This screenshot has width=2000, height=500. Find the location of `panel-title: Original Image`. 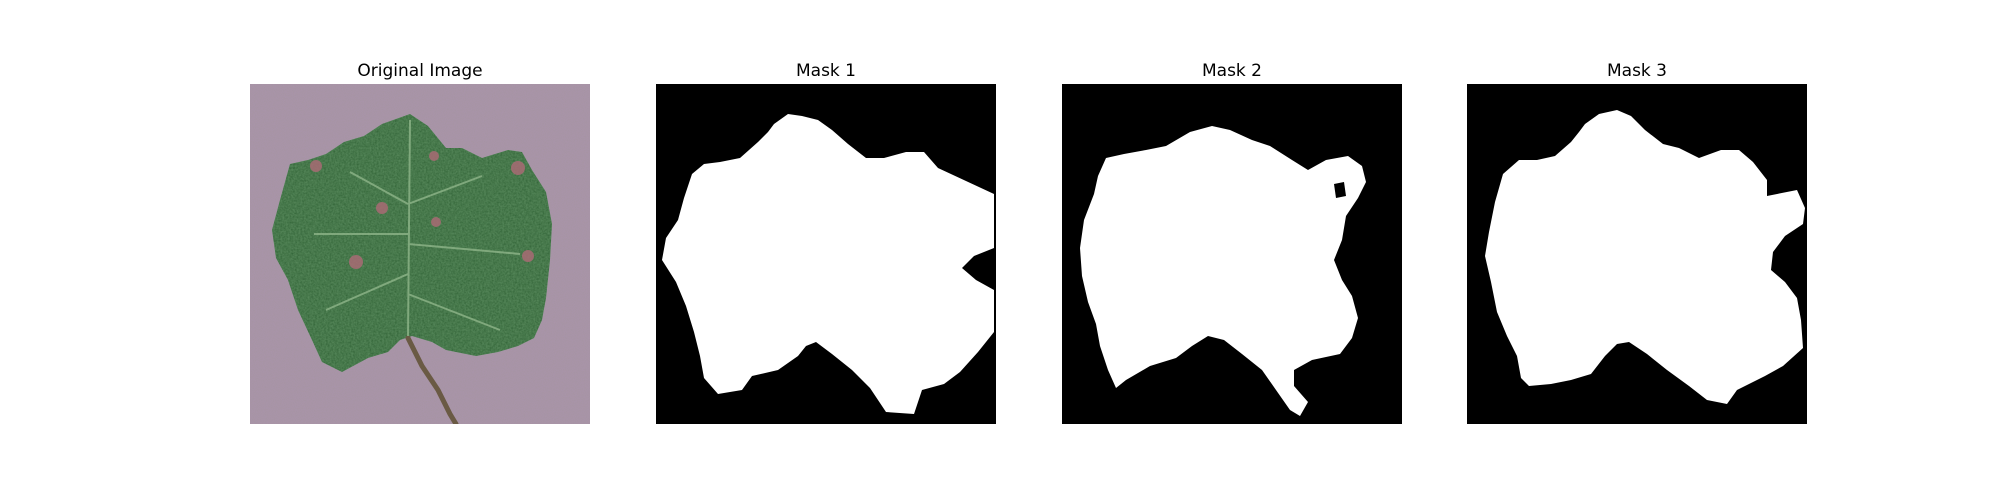

panel-title: Original Image is located at coordinates (420, 71).